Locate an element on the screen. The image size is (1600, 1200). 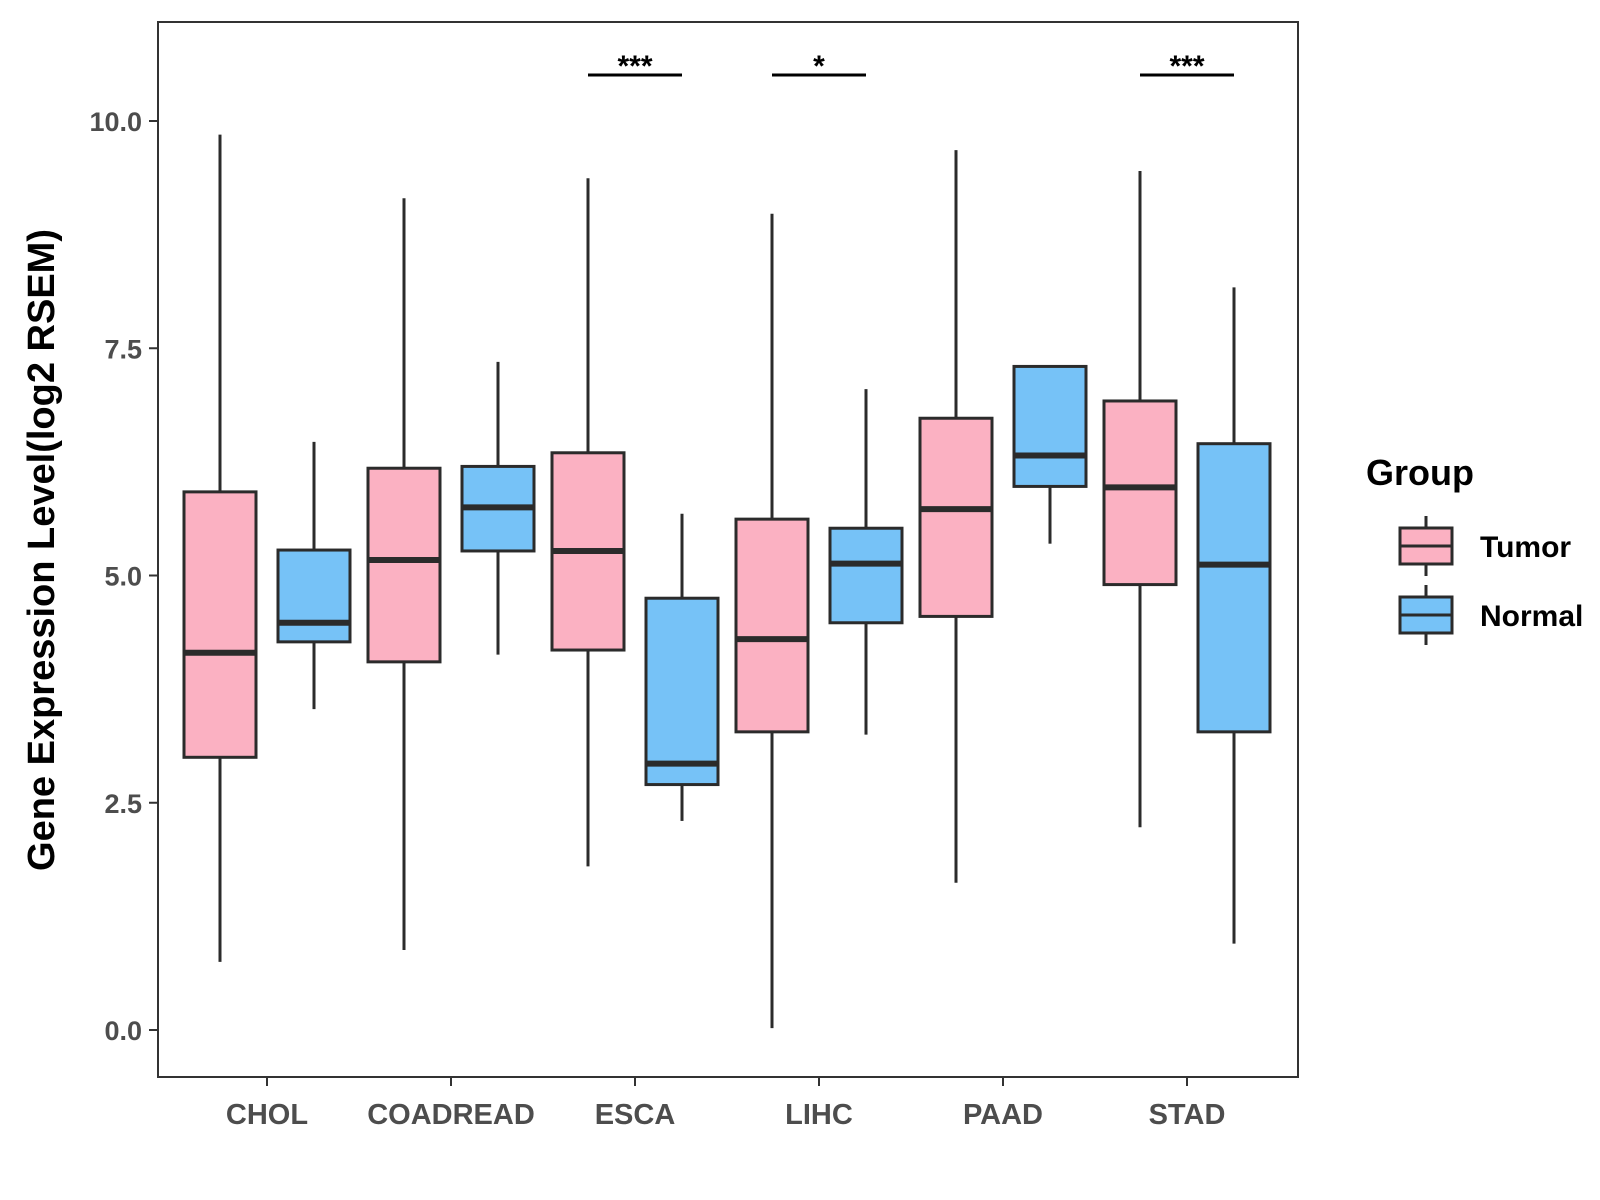
x-tick-label: STAD is located at coordinates (1187, 1115).